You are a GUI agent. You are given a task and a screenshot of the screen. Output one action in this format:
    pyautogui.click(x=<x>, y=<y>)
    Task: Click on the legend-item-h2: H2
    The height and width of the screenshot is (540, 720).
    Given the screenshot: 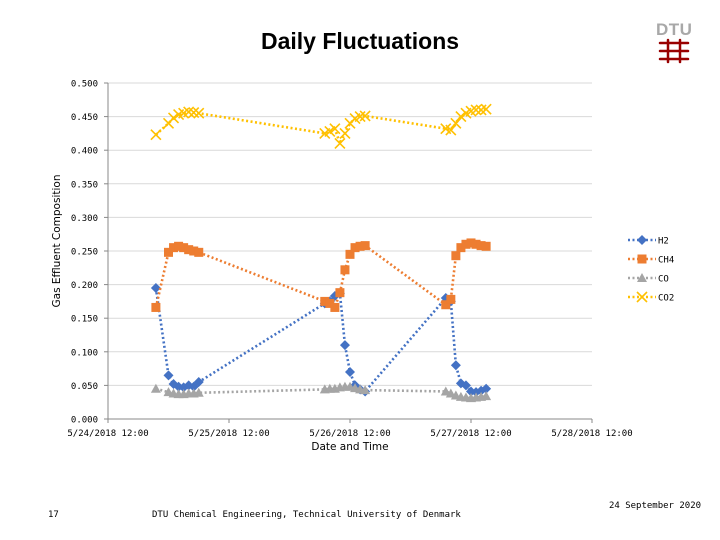 What is the action you would take?
    pyautogui.click(x=648, y=241)
    